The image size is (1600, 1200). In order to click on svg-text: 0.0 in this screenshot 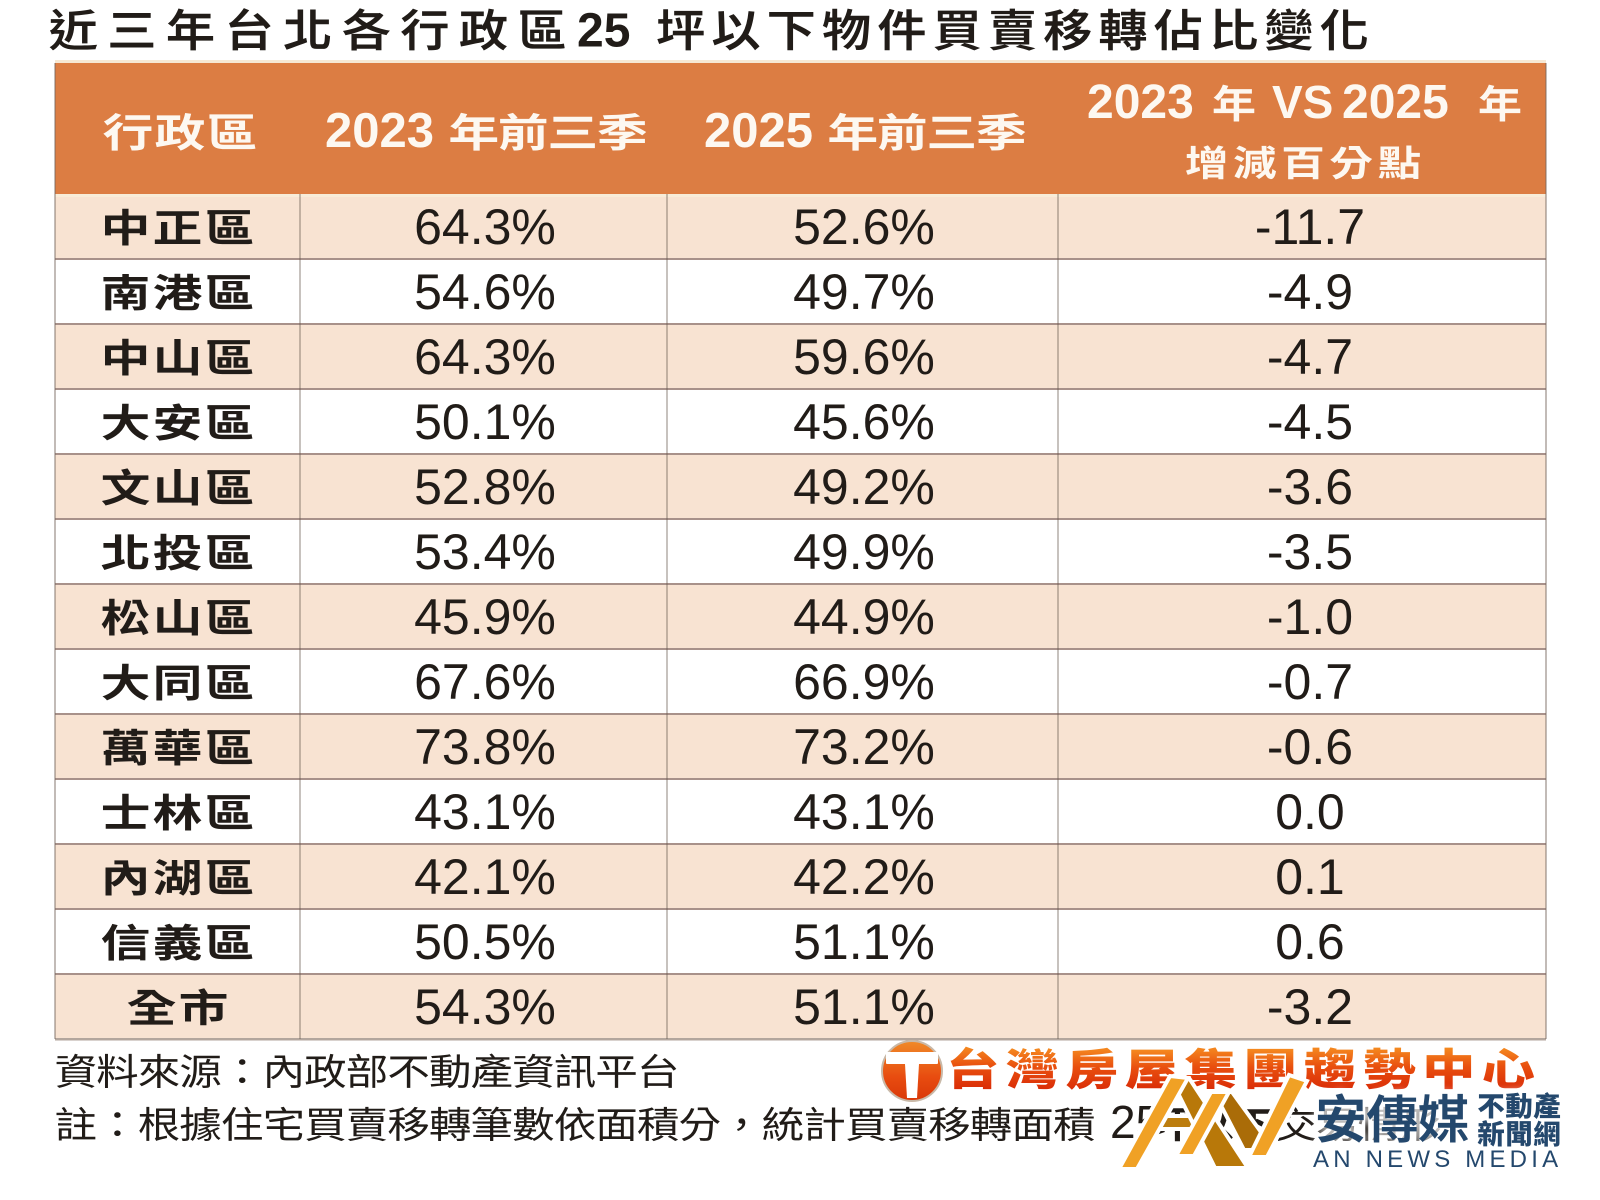, I will do `click(1310, 812)`.